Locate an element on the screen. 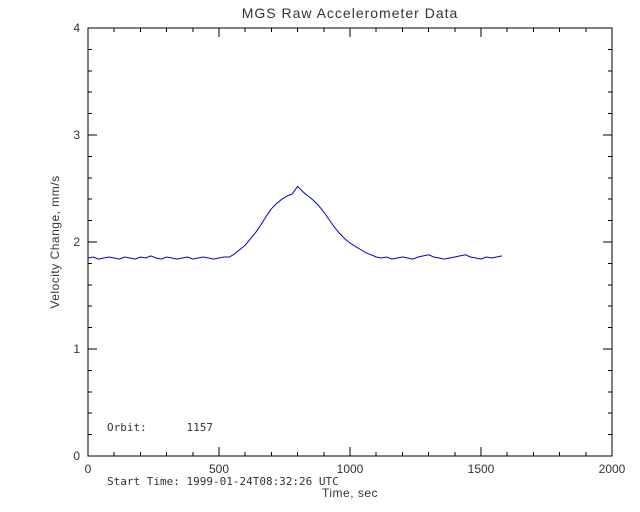 The width and height of the screenshot is (640, 512). x-axis-label: Time, sec is located at coordinates (350, 493).